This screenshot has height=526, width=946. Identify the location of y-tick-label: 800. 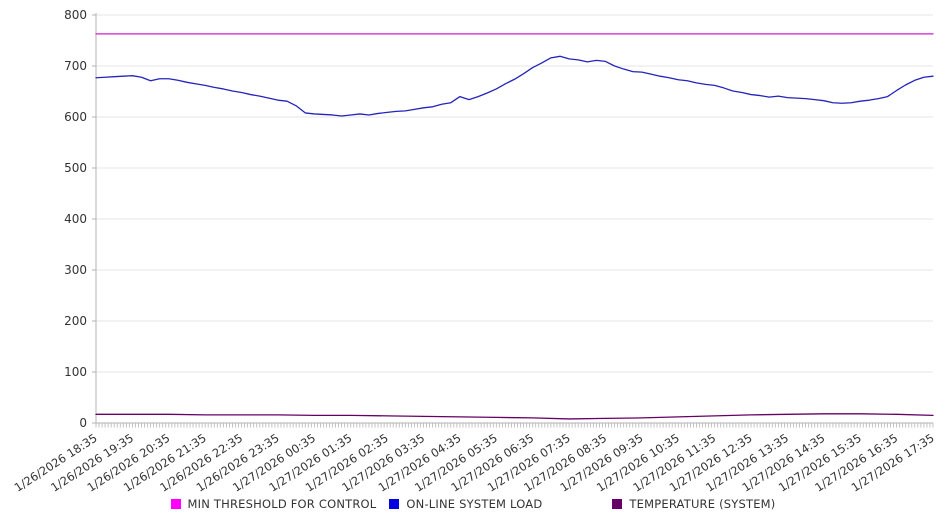
(75, 15).